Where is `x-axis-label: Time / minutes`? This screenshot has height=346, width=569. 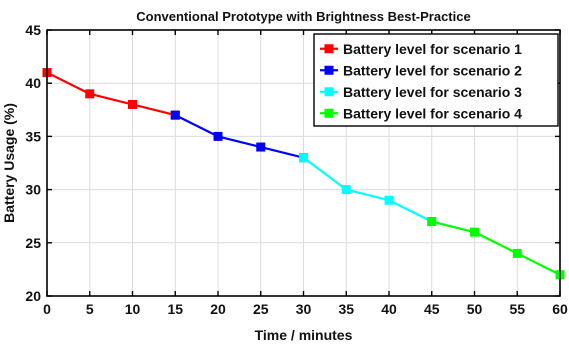
x-axis-label: Time / minutes is located at coordinates (304, 335).